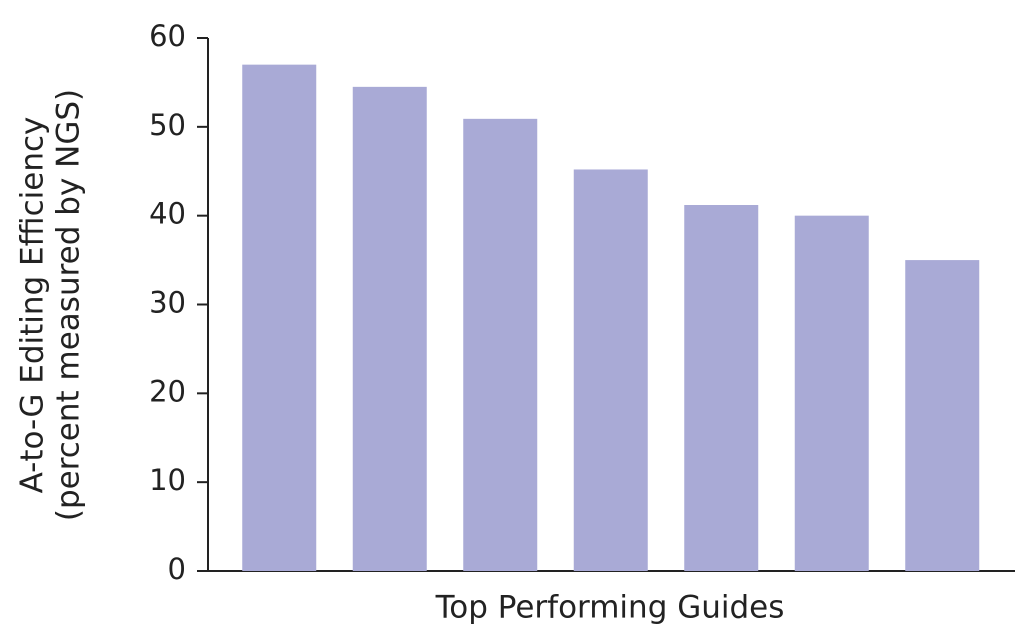 The width and height of the screenshot is (1022, 643). What do you see at coordinates (167, 36) in the screenshot?
I see `y-tick-label: 60` at bounding box center [167, 36].